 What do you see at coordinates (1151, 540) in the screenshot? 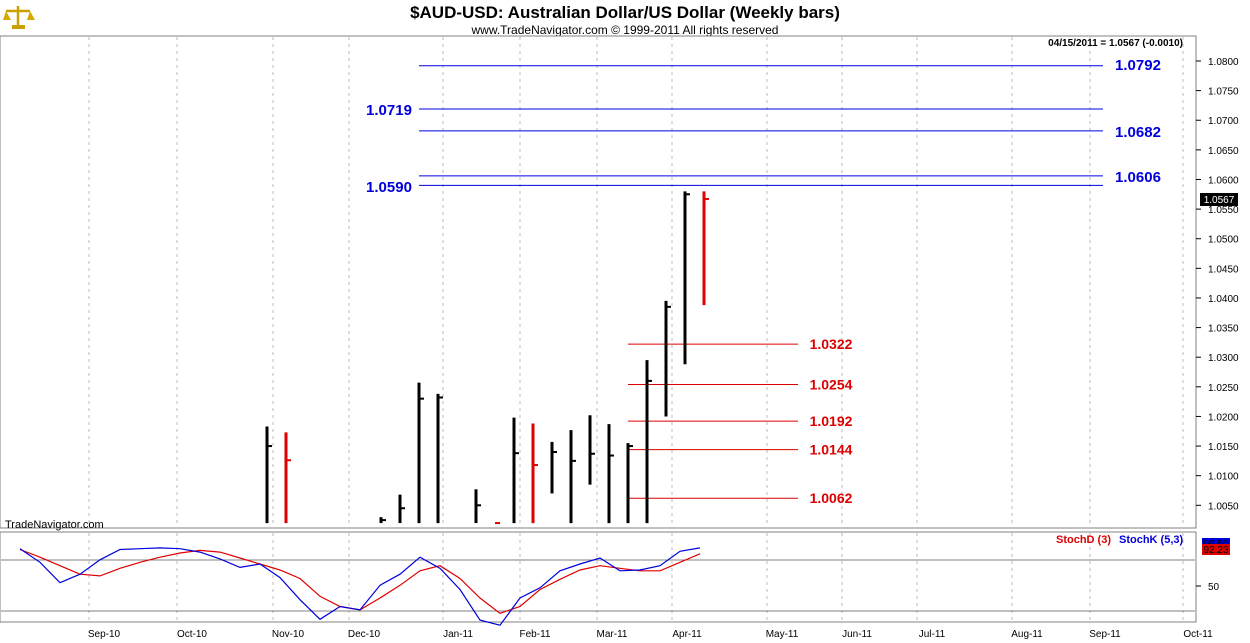
I see `legend-stochk: StochK (5,3)` at bounding box center [1151, 540].